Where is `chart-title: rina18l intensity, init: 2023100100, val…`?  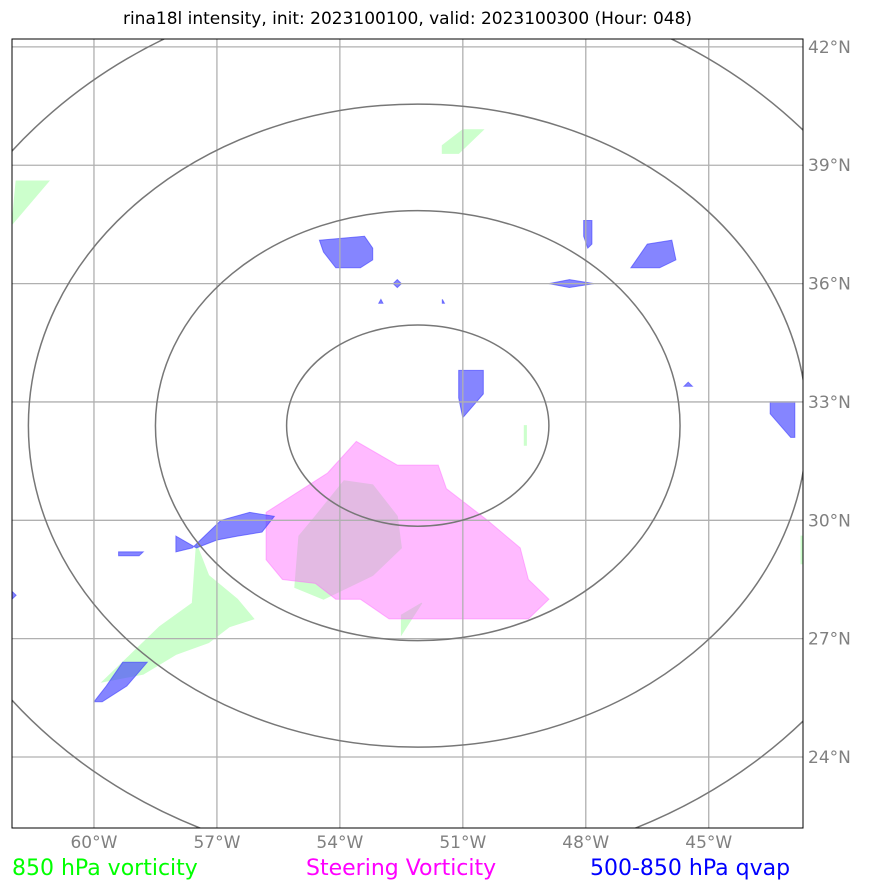
chart-title: rina18l intensity, init: 2023100100, val… is located at coordinates (407, 19).